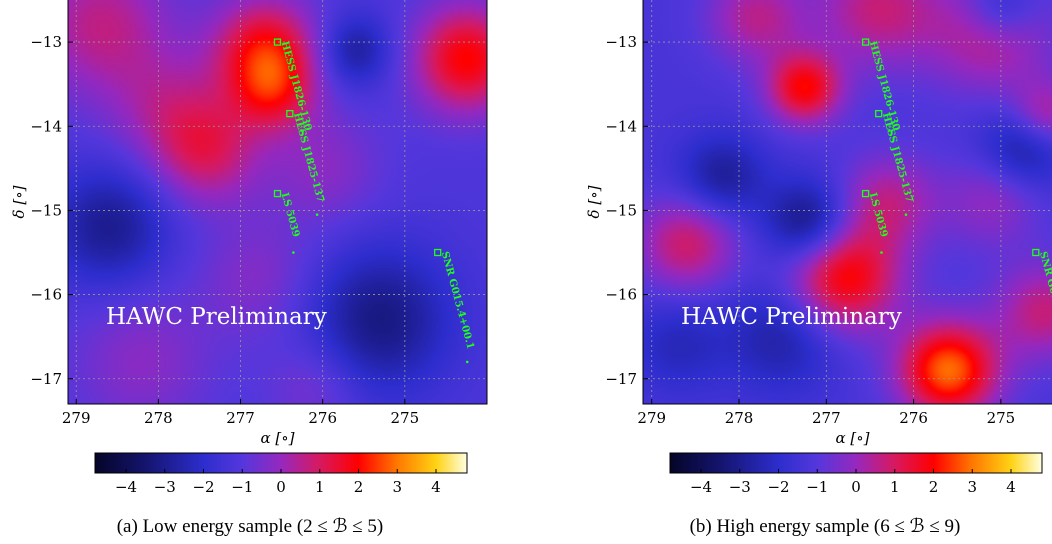 Image resolution: width=1052 pixels, height=544 pixels. Describe the element at coordinates (825, 526) in the screenshot. I see `caption-high-energy: (b) High energy sample (6 ≤ ℬ ≤ 9)` at that location.